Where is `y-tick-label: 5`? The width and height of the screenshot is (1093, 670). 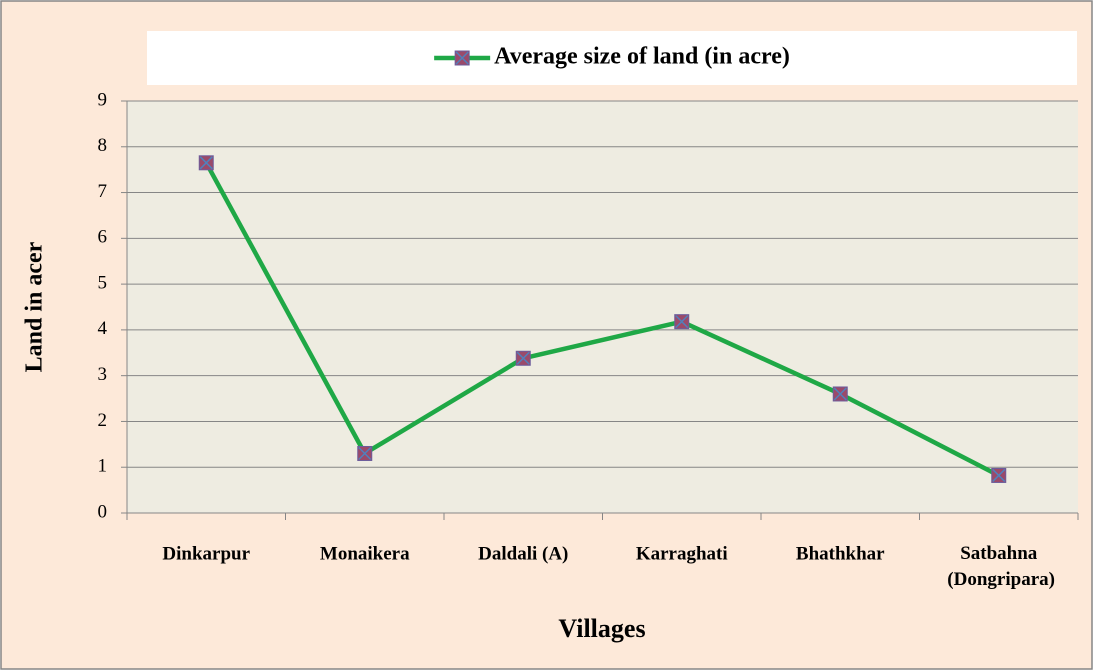 y-tick-label: 5 is located at coordinates (103, 282).